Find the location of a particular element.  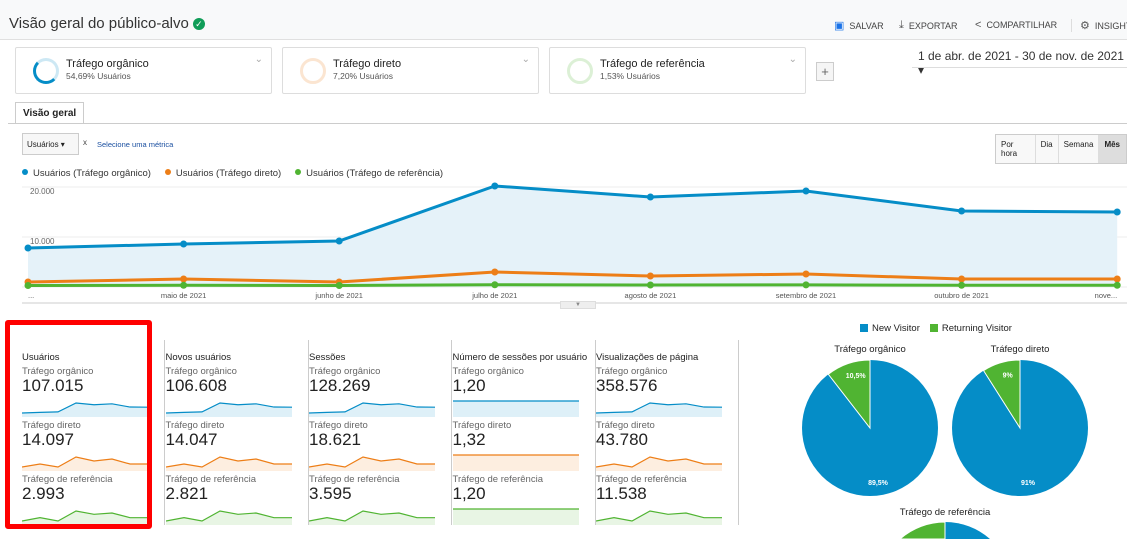

scorecard-value: 1,32 is located at coordinates (469, 439).